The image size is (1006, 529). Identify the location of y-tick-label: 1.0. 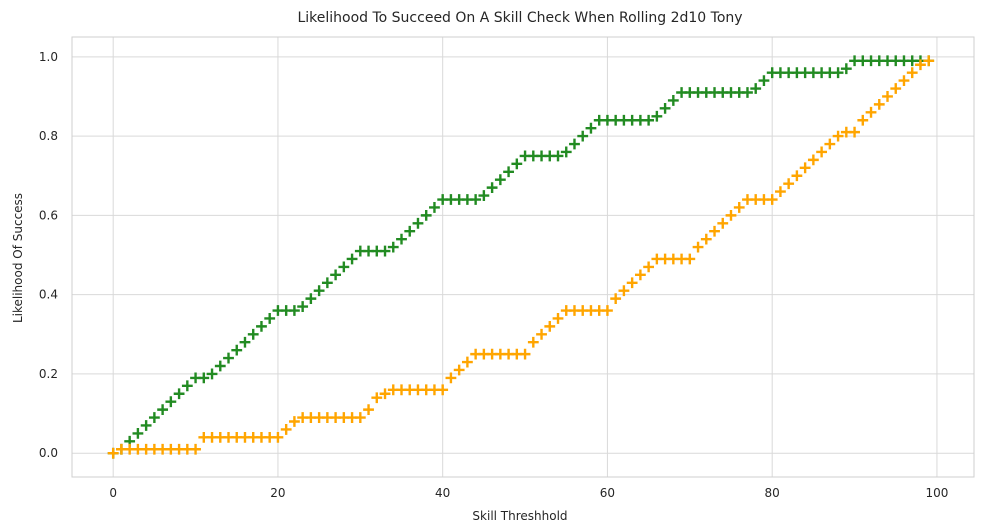
(48, 57).